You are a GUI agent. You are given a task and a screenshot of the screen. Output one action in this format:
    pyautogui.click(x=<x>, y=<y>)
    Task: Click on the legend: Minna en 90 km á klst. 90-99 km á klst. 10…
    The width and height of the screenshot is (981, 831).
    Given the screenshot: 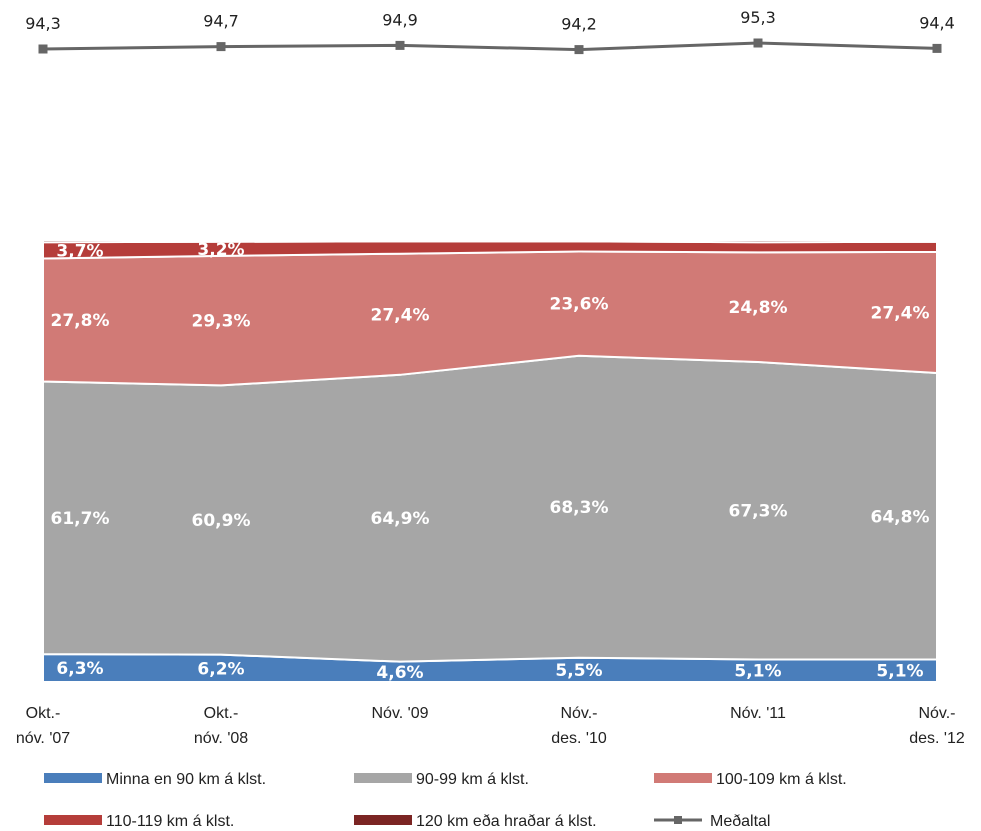 What is the action you would take?
    pyautogui.click(x=445, y=800)
    